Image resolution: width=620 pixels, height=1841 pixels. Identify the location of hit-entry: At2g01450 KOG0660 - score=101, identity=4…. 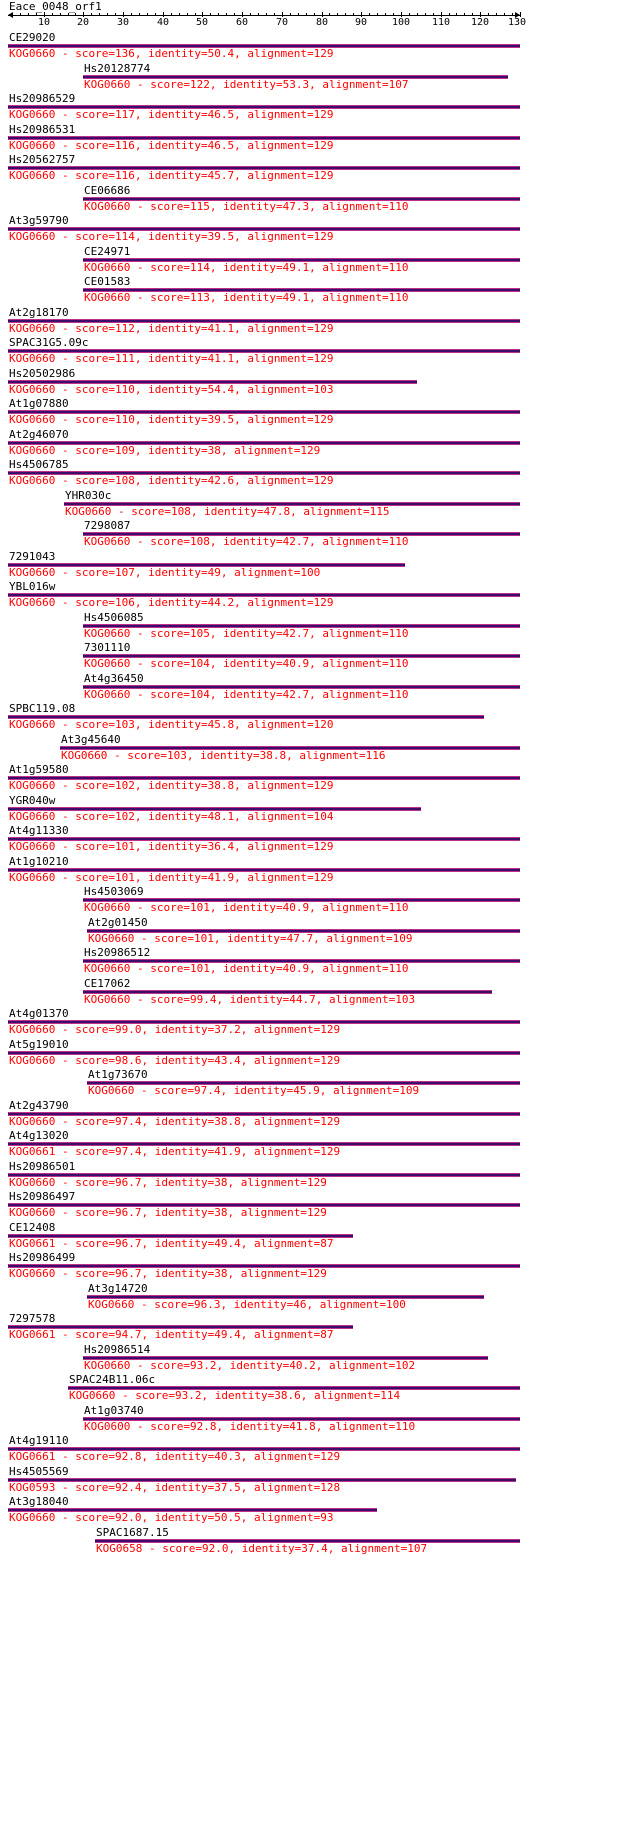
(310, 931).